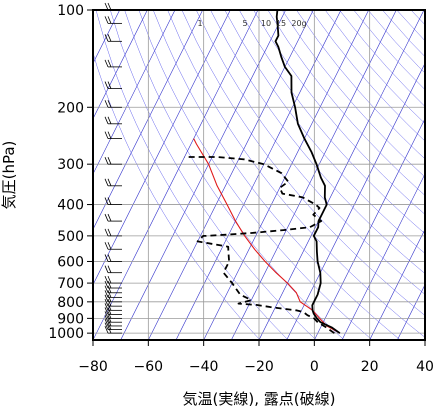 The width and height of the screenshot is (435, 412). What do you see at coordinates (70, 11) in the screenshot?
I see `y-tick-label: 100` at bounding box center [70, 11].